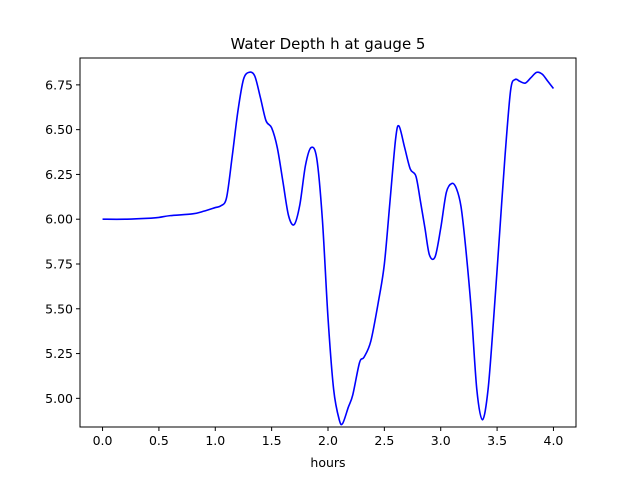 This screenshot has width=640, height=480. I want to click on y-axis-ticks: 5.00 5.25 5.50 5.75 6.00 6.25 6.50 6.75, so click(62, 241).